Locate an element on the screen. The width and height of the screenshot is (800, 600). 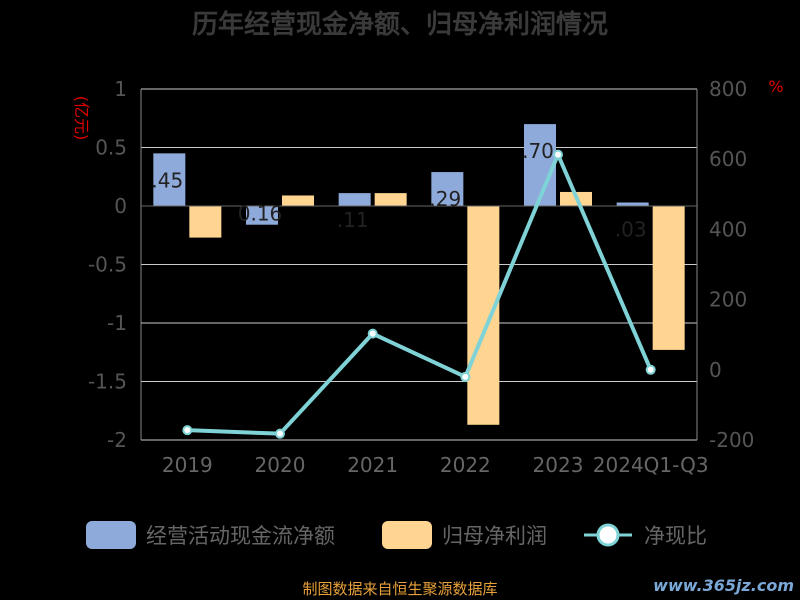
cash-flow-data-label: .29 is located at coordinates (445, 199).